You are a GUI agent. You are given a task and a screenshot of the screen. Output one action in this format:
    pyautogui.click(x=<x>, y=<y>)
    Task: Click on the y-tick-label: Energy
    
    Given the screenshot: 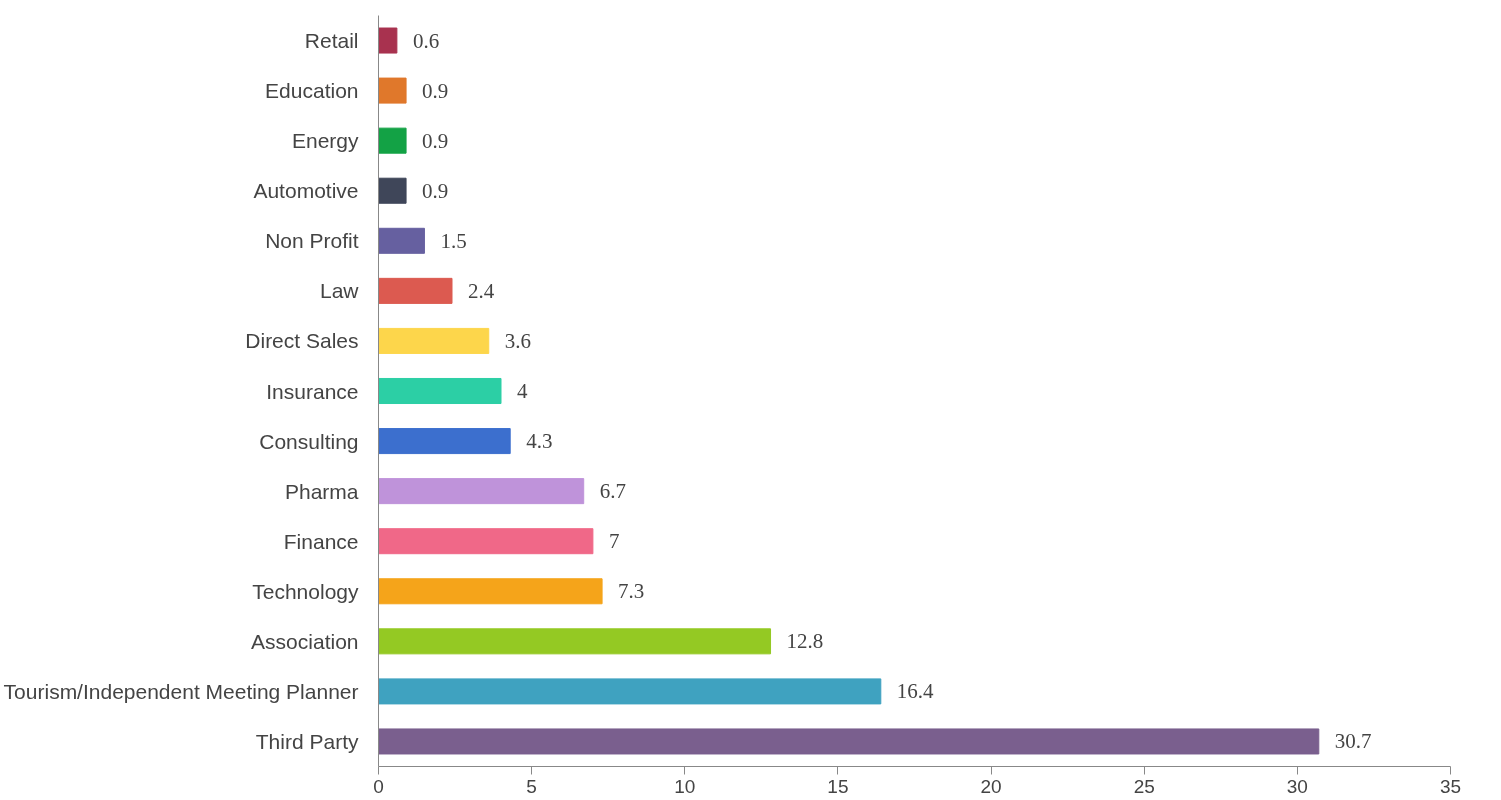 What is the action you would take?
    pyautogui.click(x=325, y=141)
    